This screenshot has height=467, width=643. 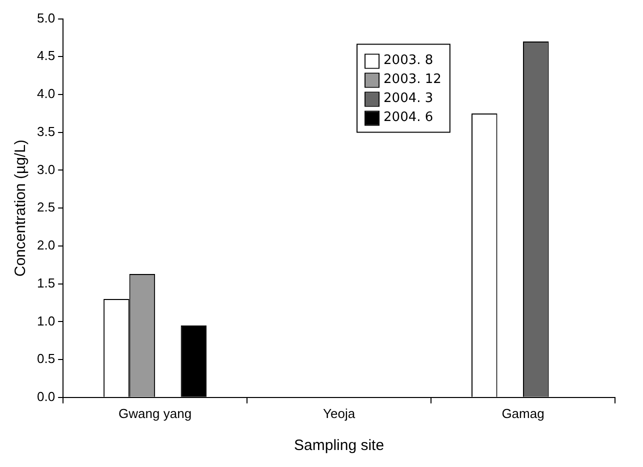 What do you see at coordinates (46, 396) in the screenshot?
I see `y-tick-label: 0.0` at bounding box center [46, 396].